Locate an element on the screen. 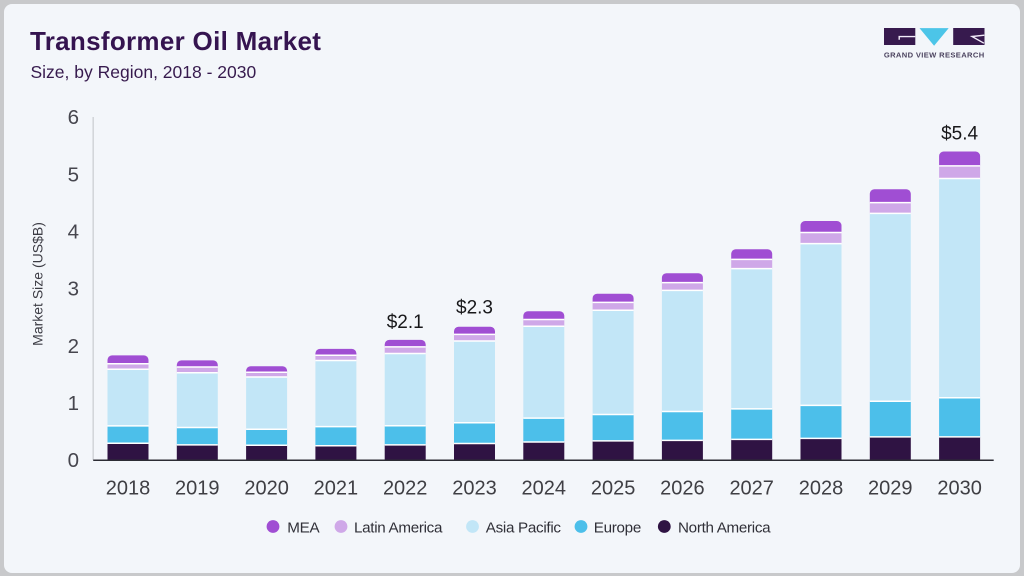 The image size is (1024, 576). svg-text: GRAND VIEW RESEARCH is located at coordinates (934, 55).